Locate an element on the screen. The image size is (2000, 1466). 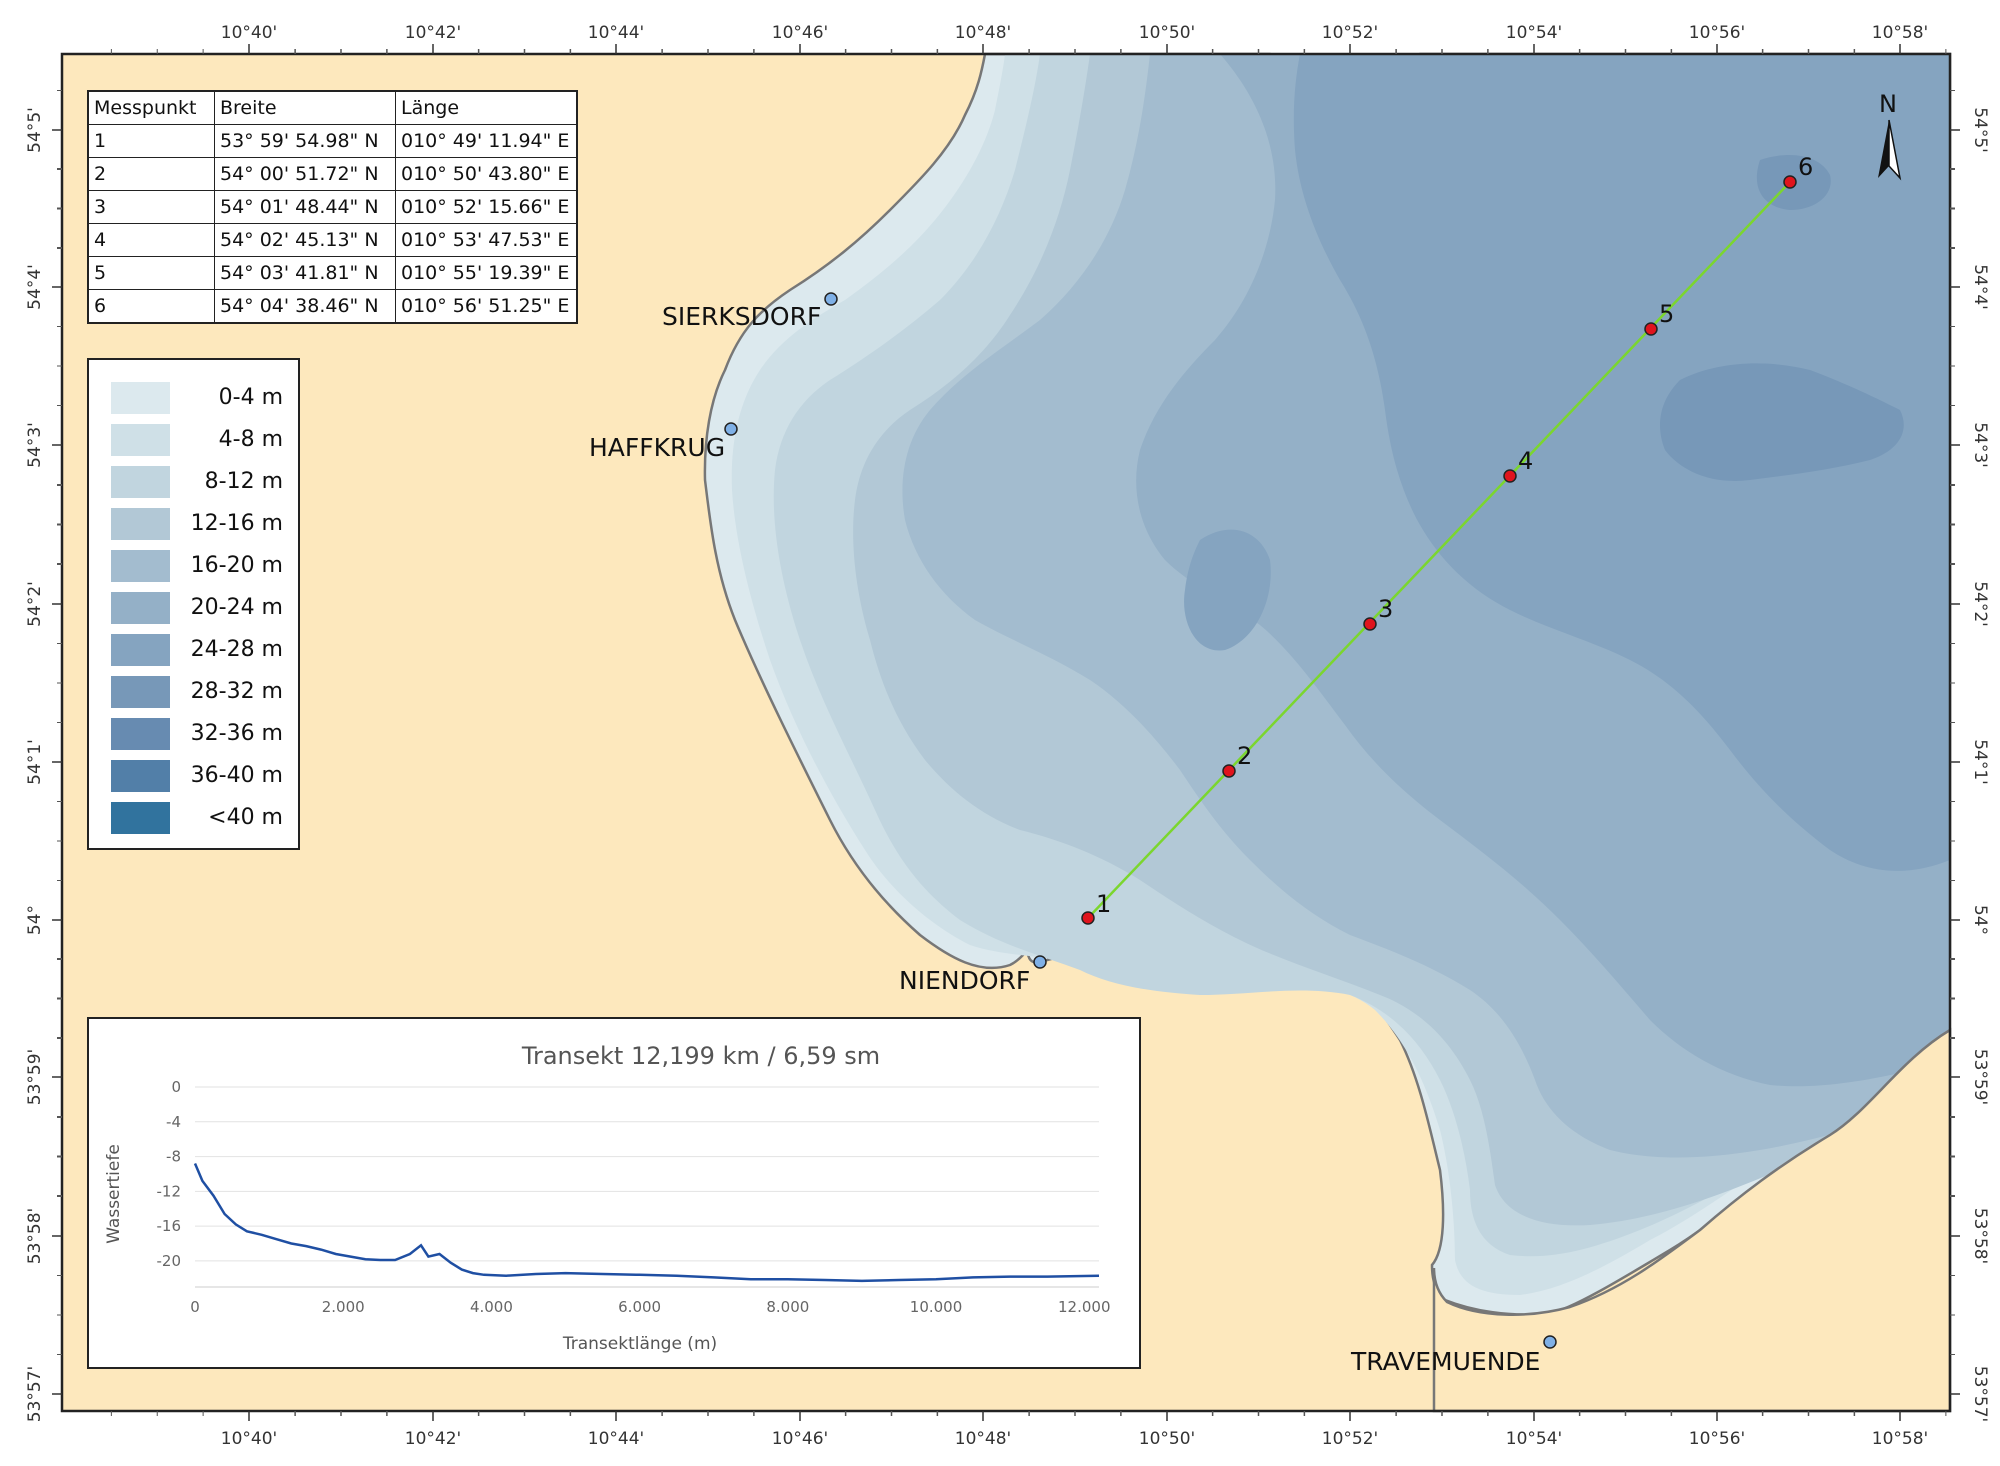
table-cell-breite: 54° 00' 51.72" N is located at coordinates (305, 174).